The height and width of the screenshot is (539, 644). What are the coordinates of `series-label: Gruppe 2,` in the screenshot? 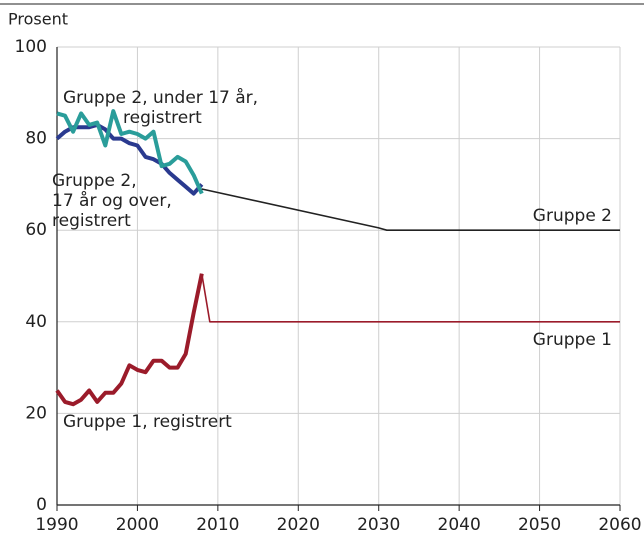 It's located at (94, 181).